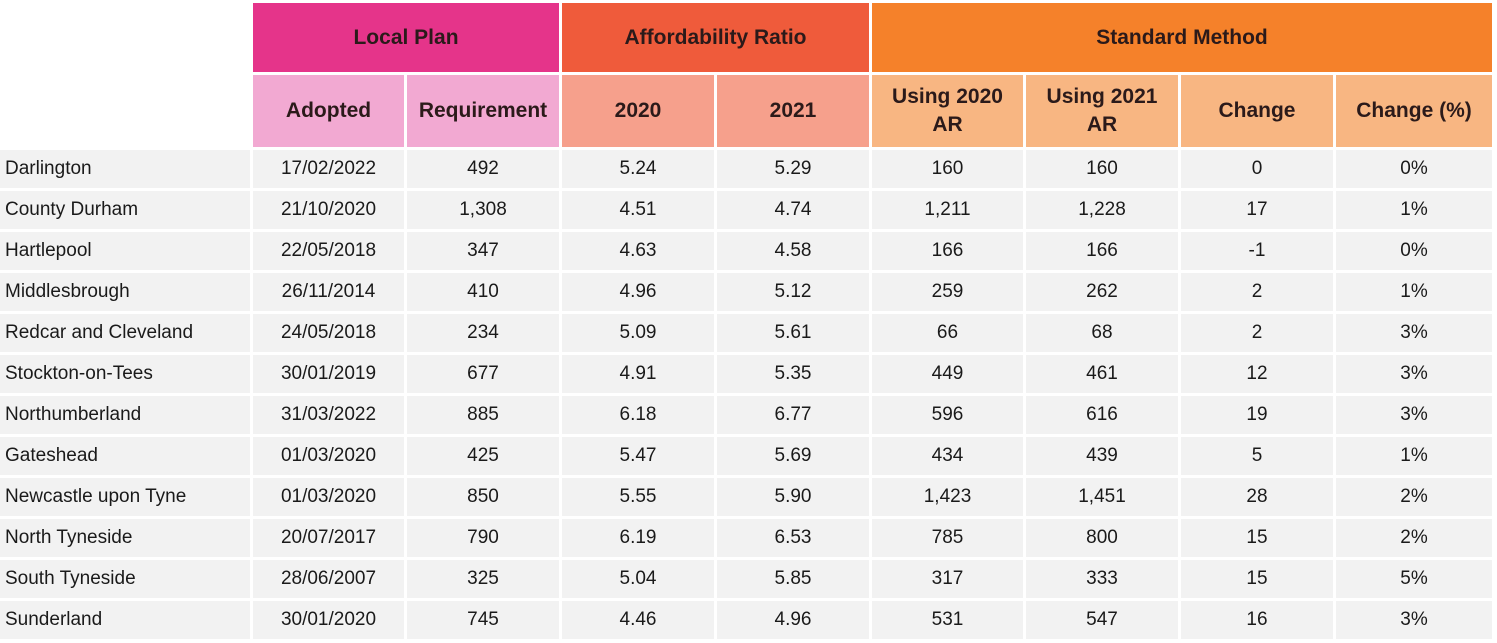 This screenshot has height=643, width=1497. I want to click on using-2021-value: 333, so click(1102, 579).